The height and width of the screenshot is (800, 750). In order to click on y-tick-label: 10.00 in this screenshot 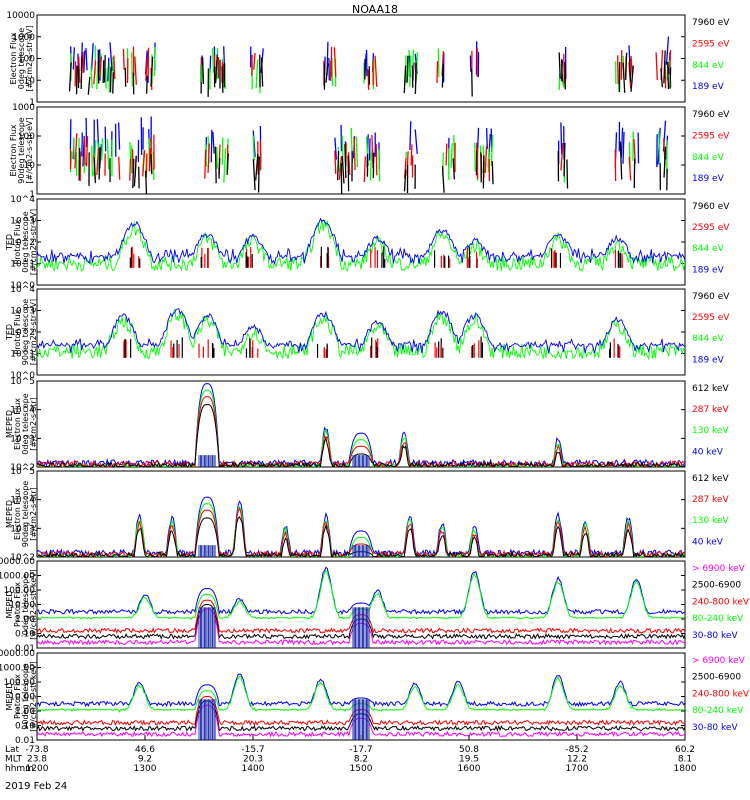, I will do `click(22, 698)`.